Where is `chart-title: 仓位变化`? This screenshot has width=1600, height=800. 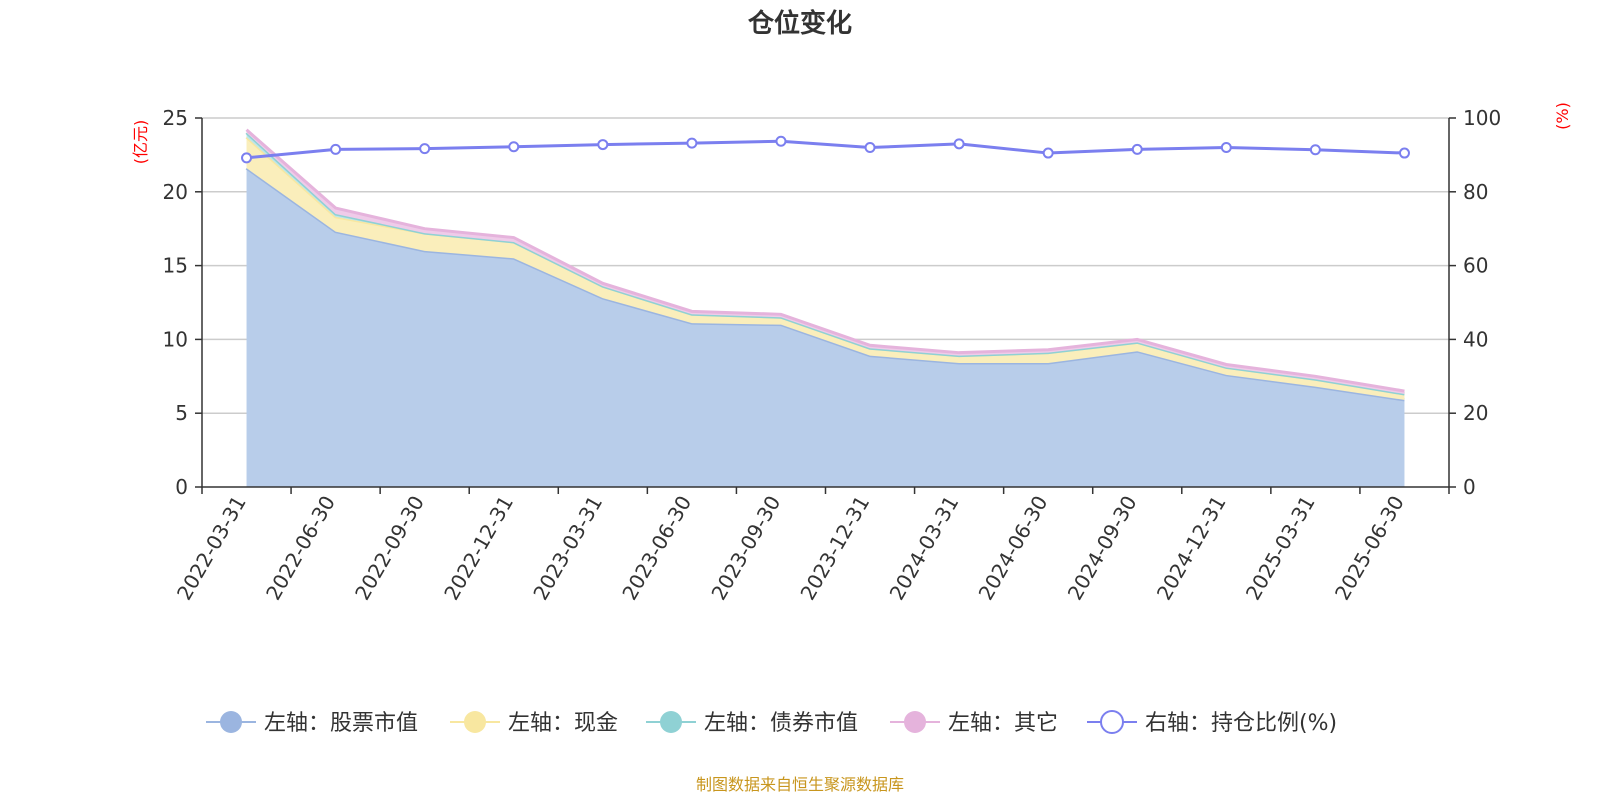
chart-title: 仓位变化 is located at coordinates (799, 23).